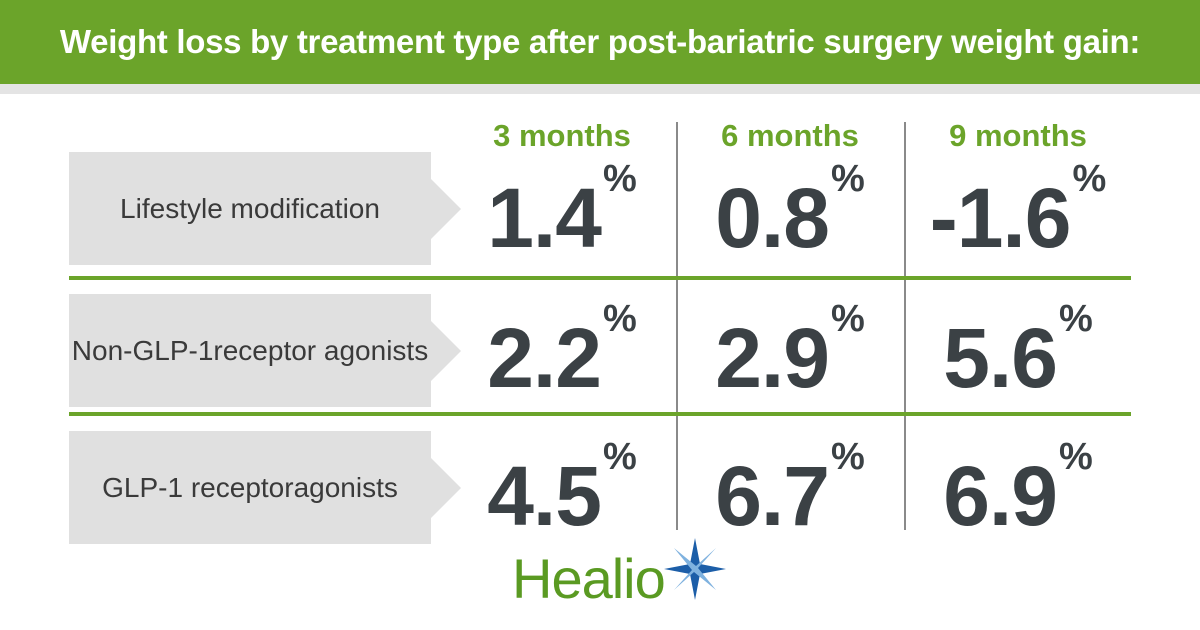 This screenshot has width=1200, height=630. I want to click on data-value: 6.9, so click(1000, 496).